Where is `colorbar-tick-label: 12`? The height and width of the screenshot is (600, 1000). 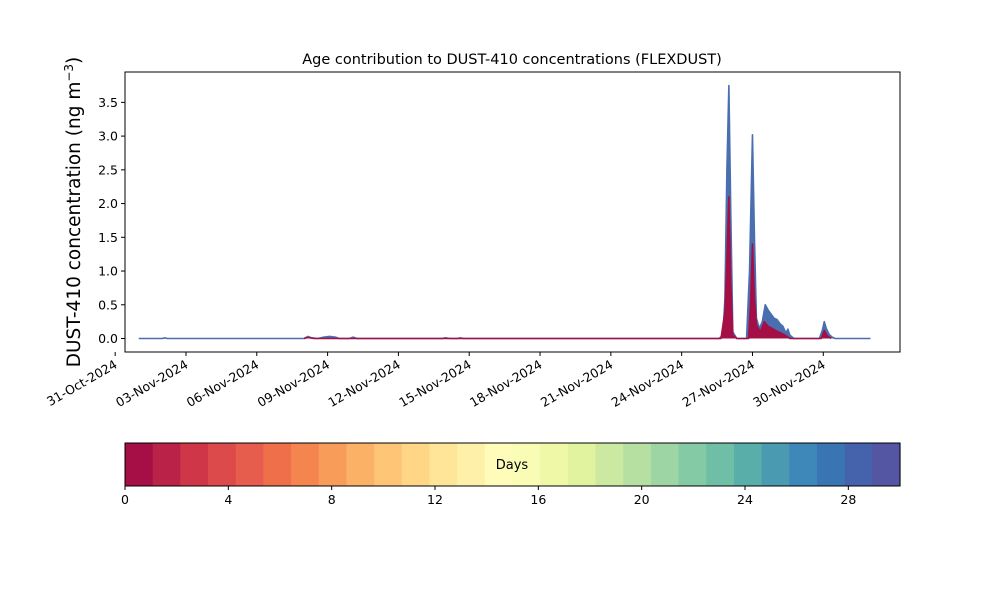
colorbar-tick-label: 12 is located at coordinates (435, 499).